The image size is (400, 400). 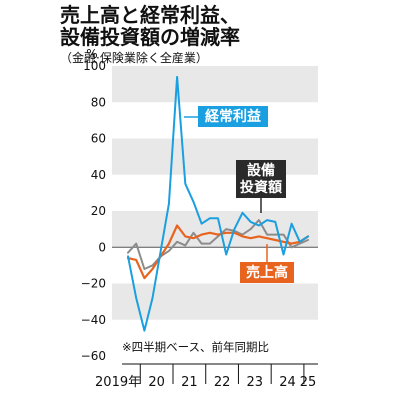 I want to click on chart-subtitle: （金融·保険業除く全産業）, so click(x=134, y=58).